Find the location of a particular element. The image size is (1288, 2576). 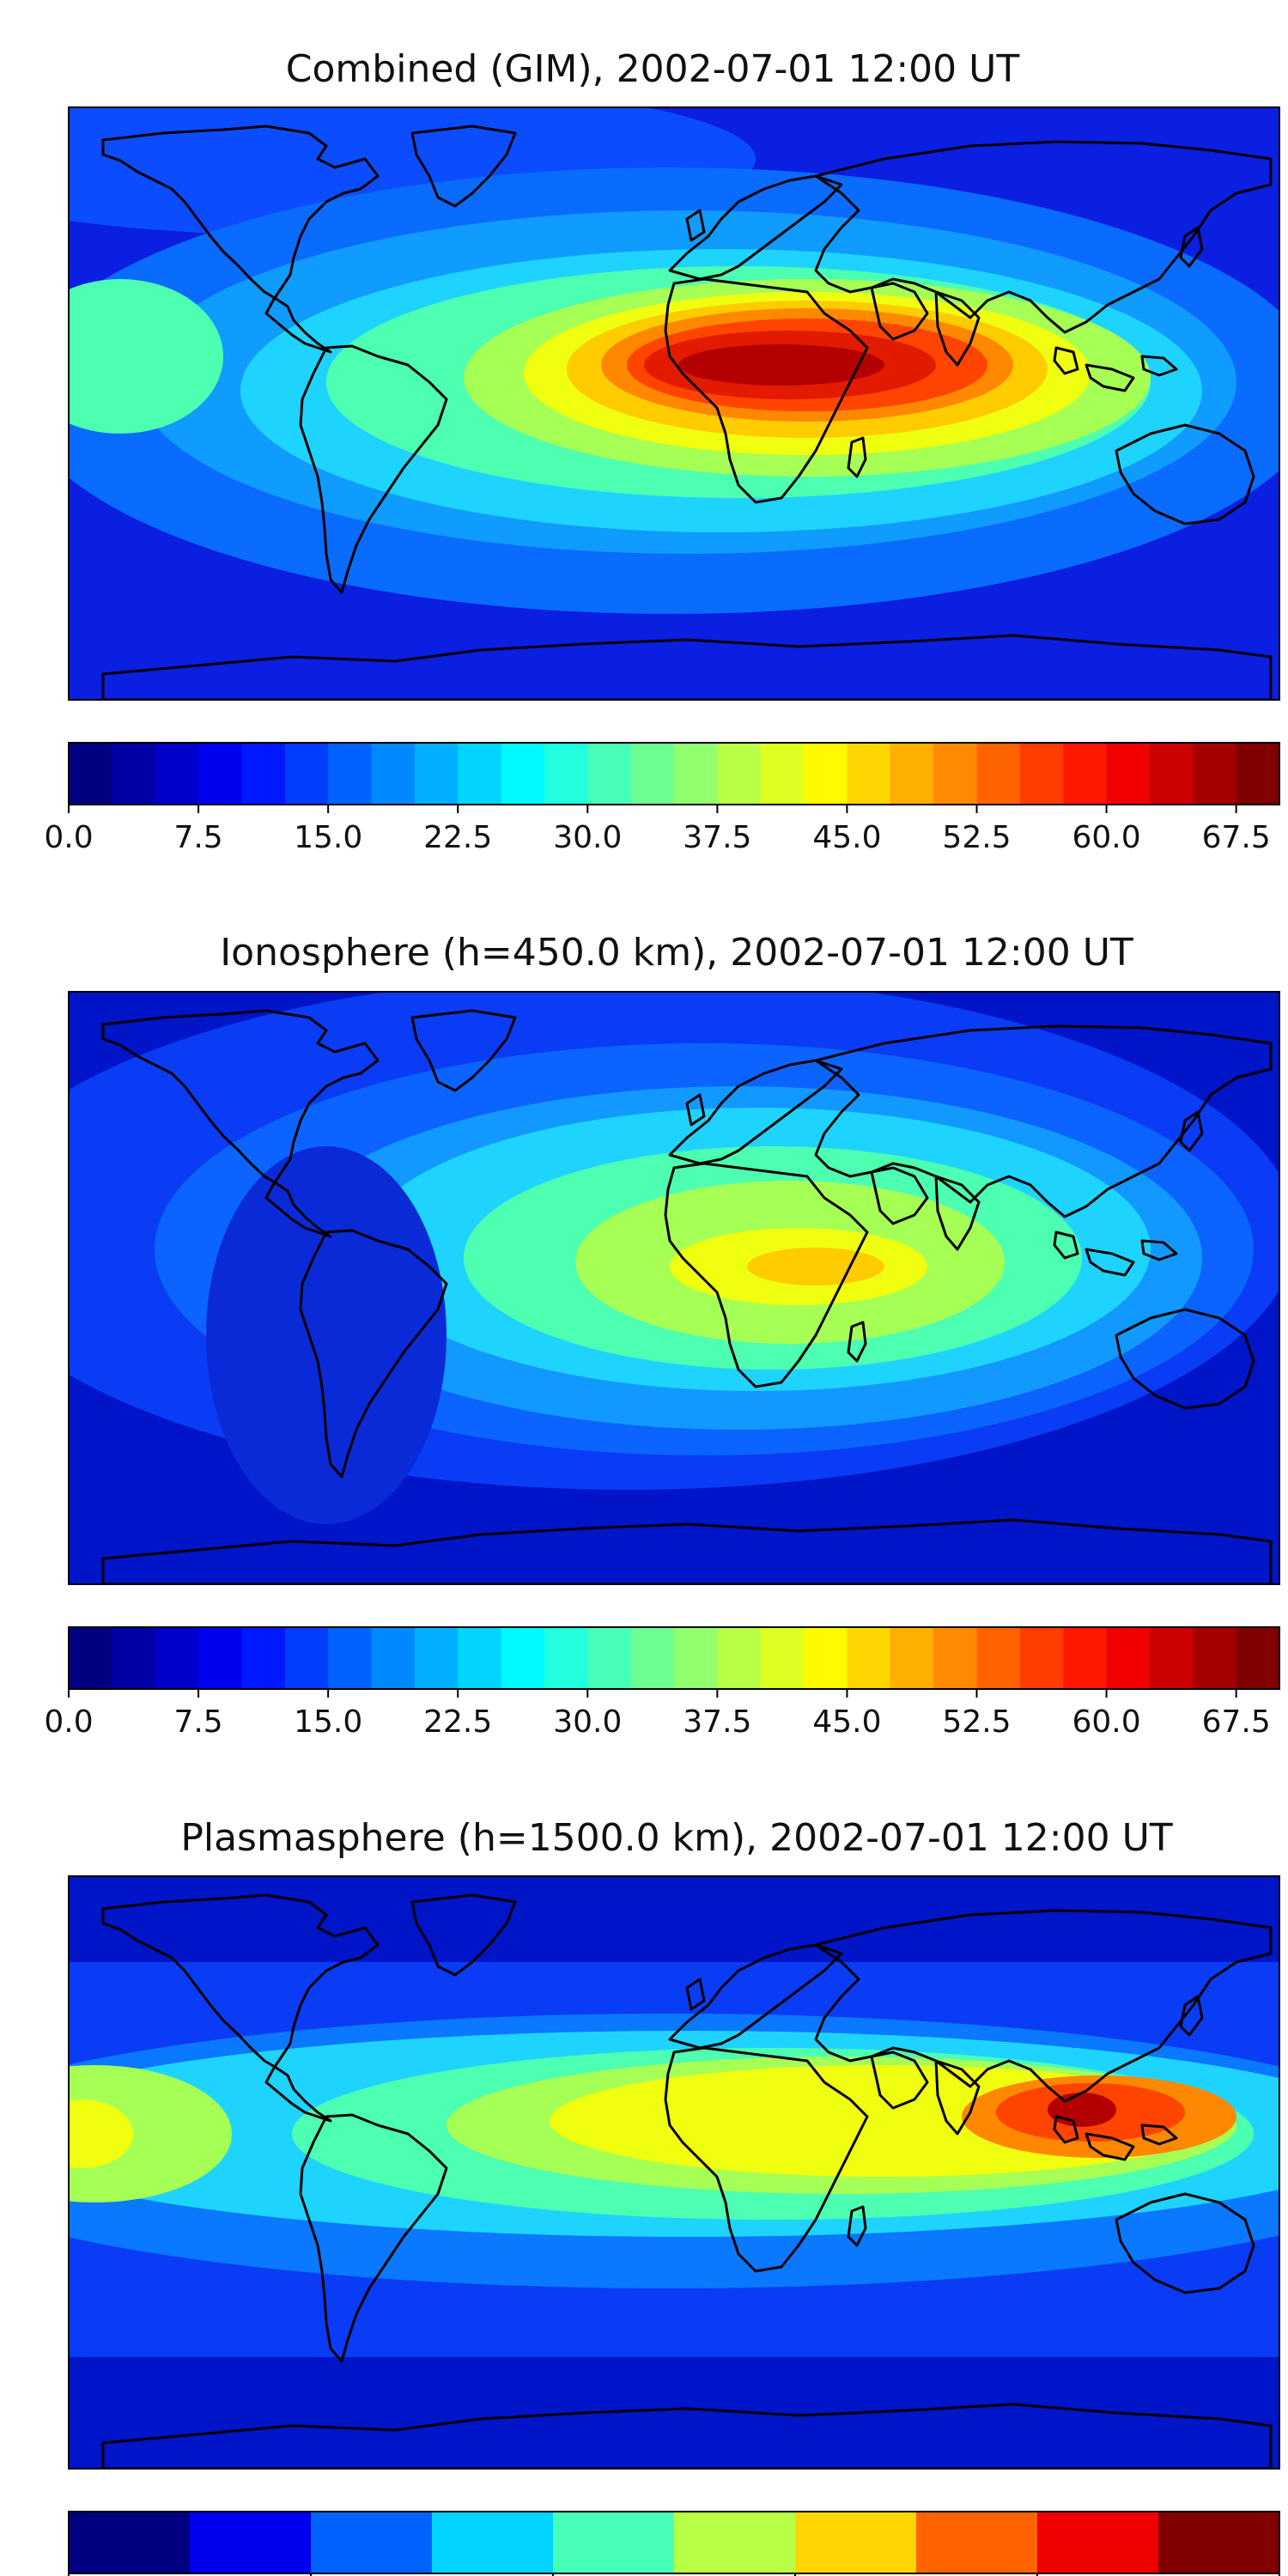

colorbar: 0510152025 is located at coordinates (674, 2544).